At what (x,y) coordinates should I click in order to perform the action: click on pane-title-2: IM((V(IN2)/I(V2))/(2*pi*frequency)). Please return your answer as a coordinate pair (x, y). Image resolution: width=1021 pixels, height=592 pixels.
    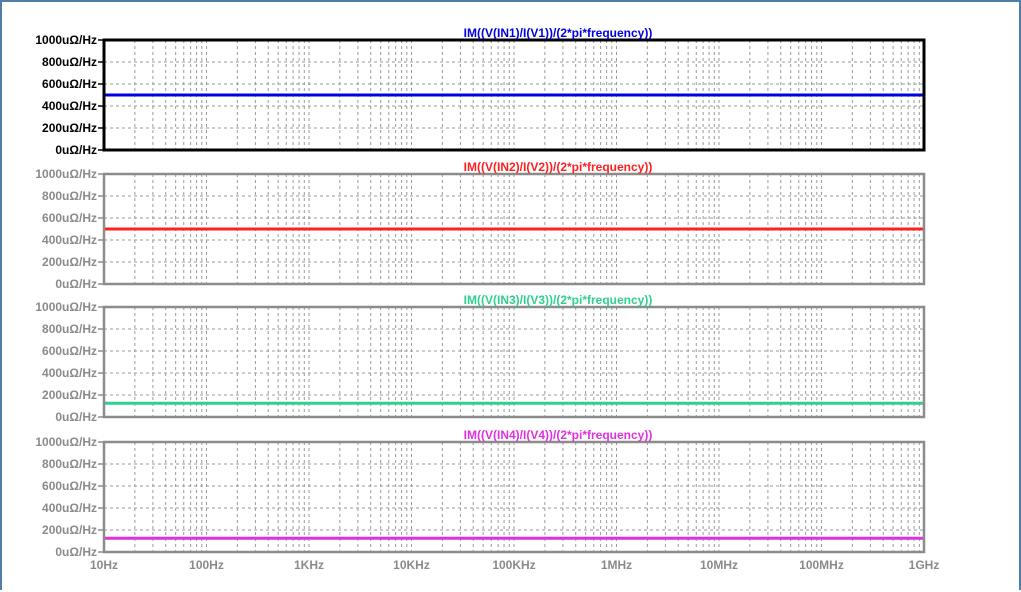
    Looking at the image, I should click on (558, 167).